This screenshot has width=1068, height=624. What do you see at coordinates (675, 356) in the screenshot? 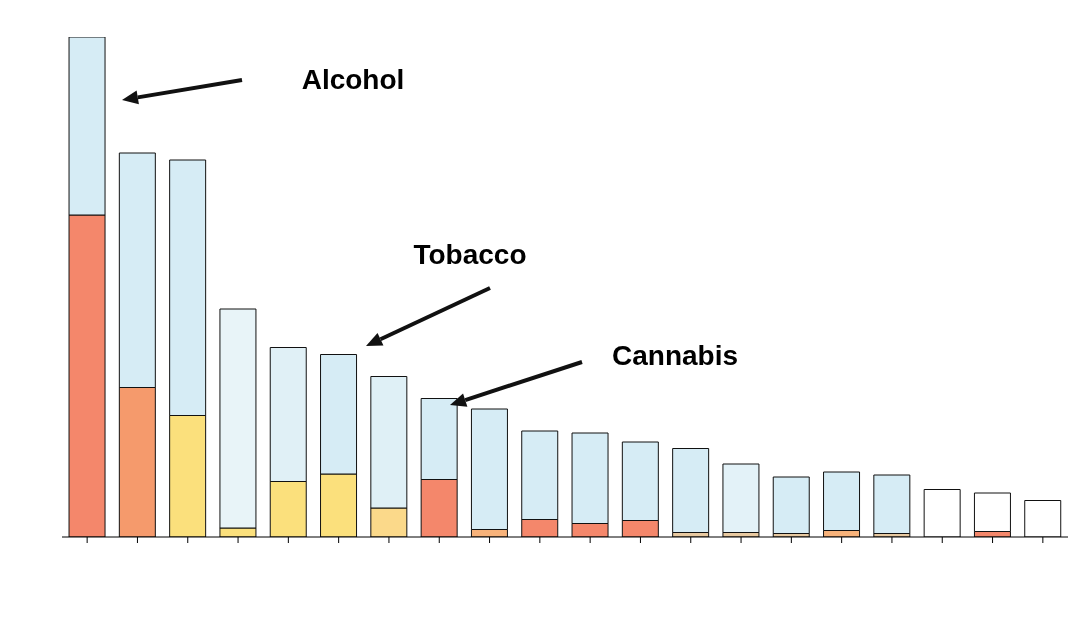
I see `annotation: Cannabis` at bounding box center [675, 356].